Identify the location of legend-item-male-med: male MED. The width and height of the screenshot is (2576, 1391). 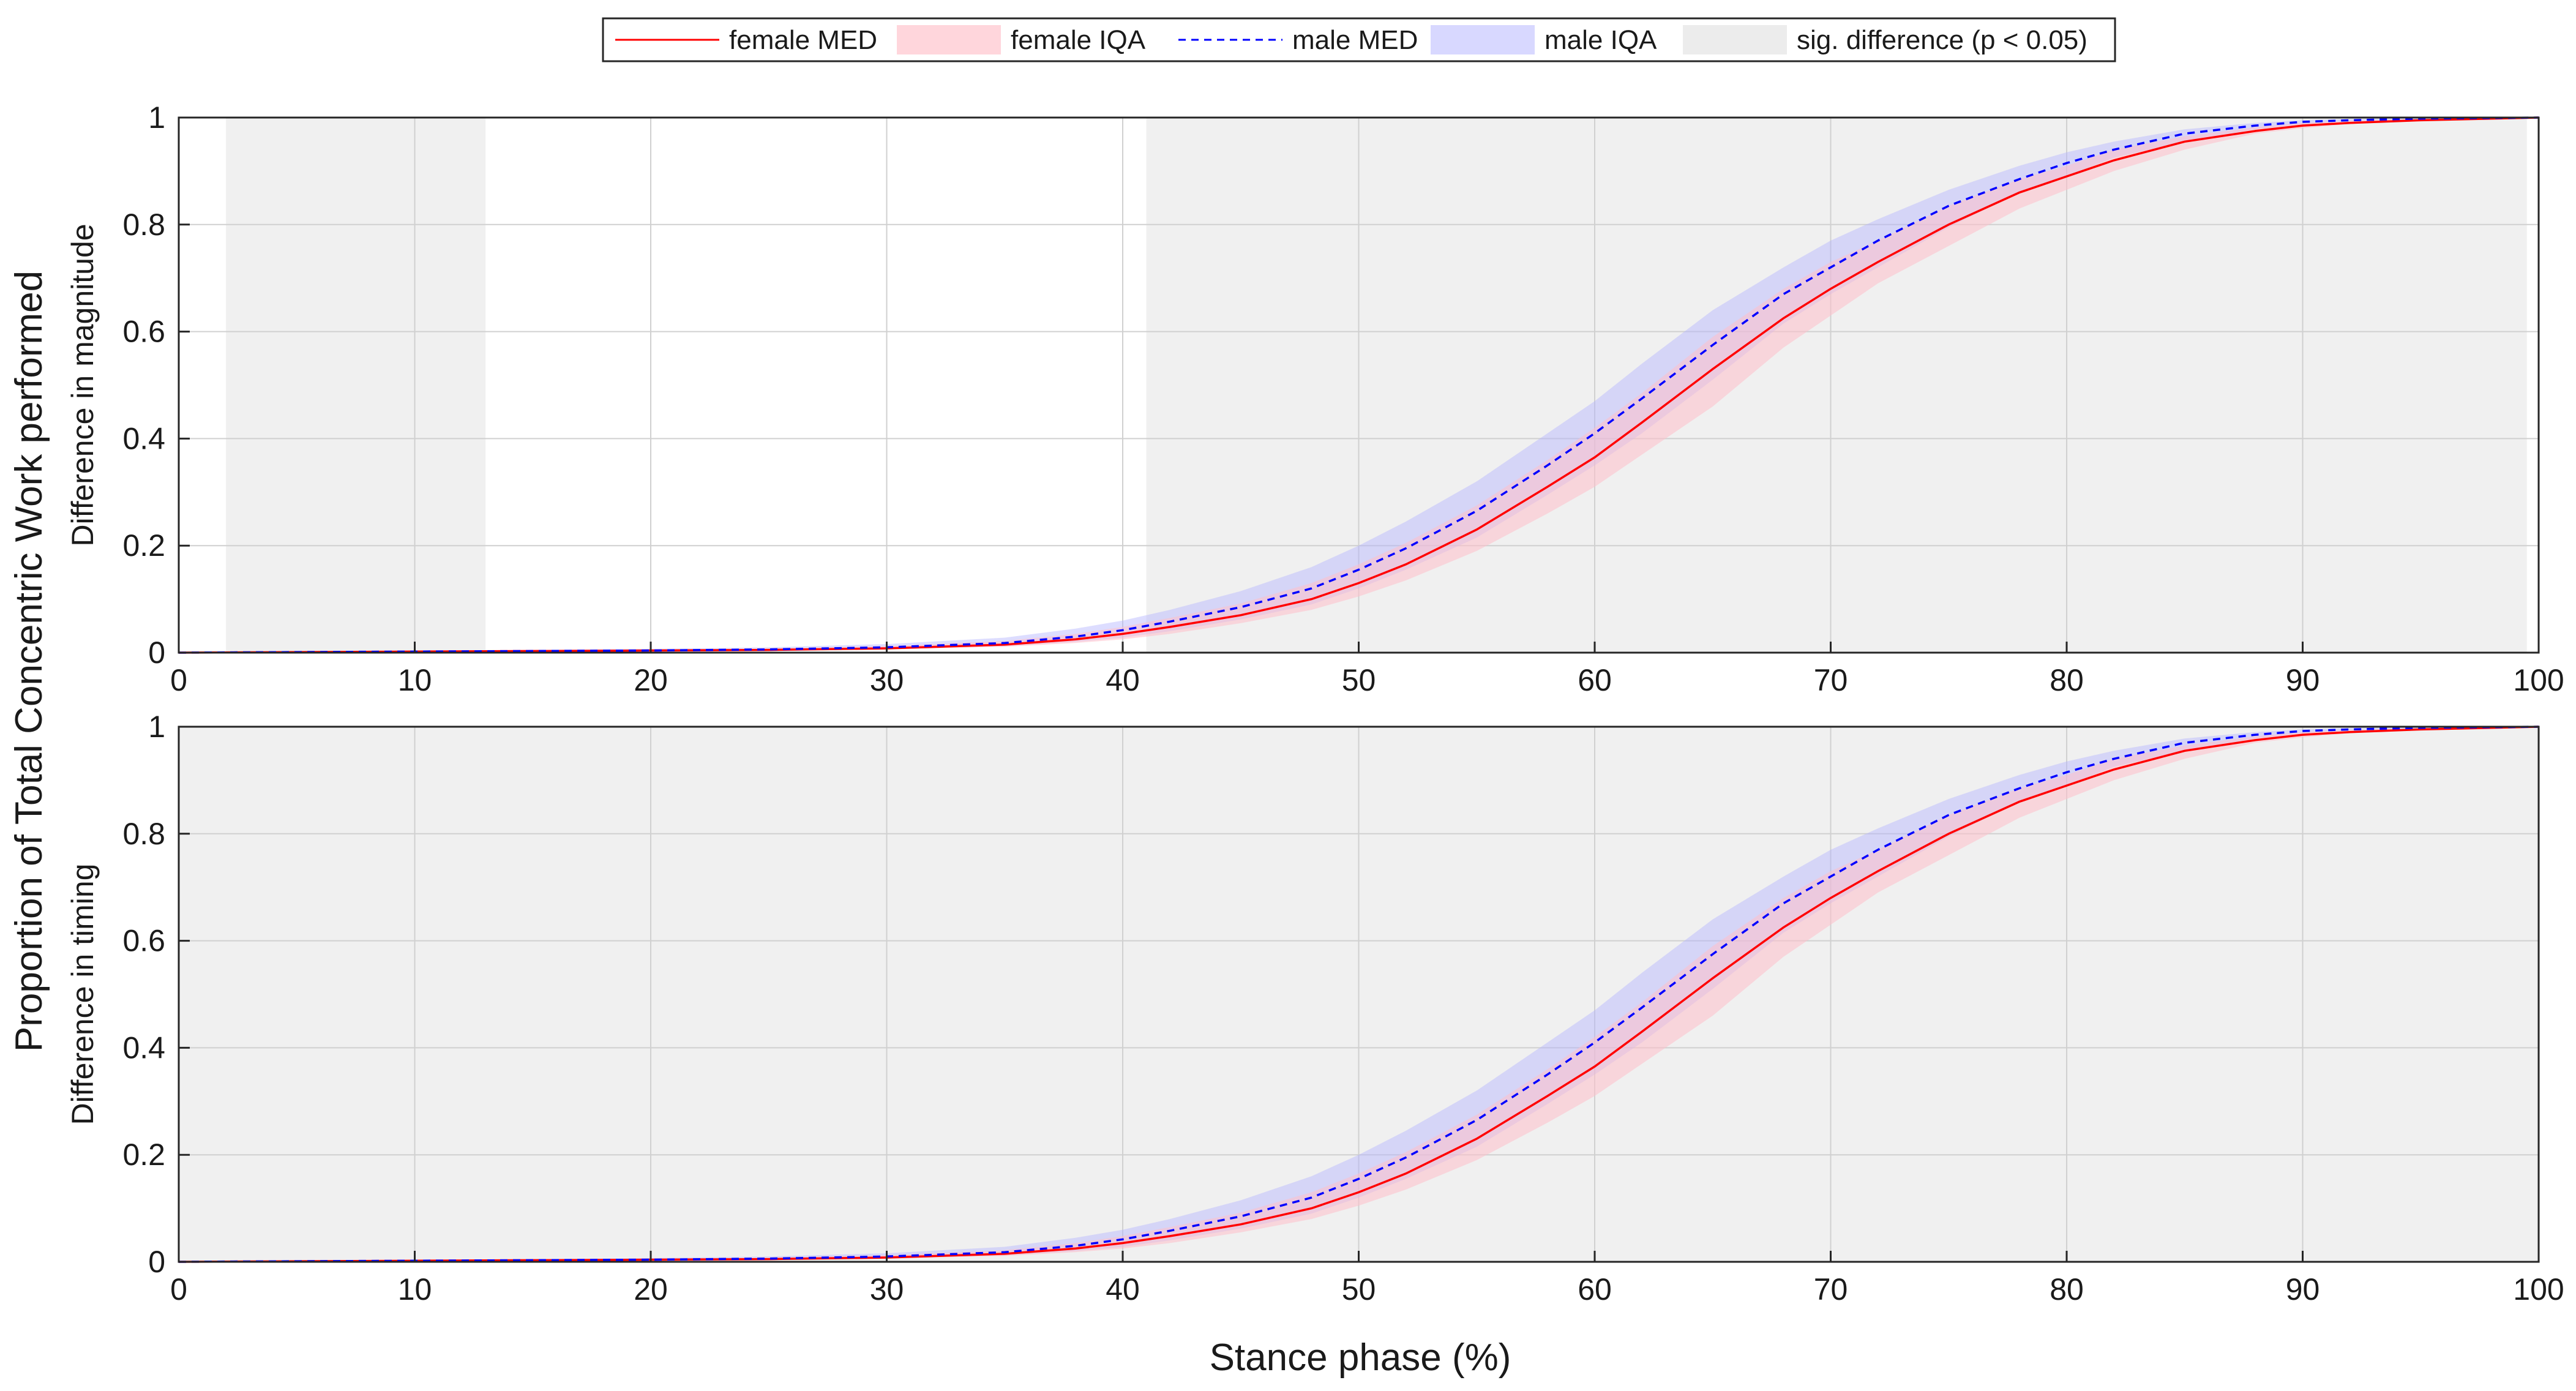
(1298, 40).